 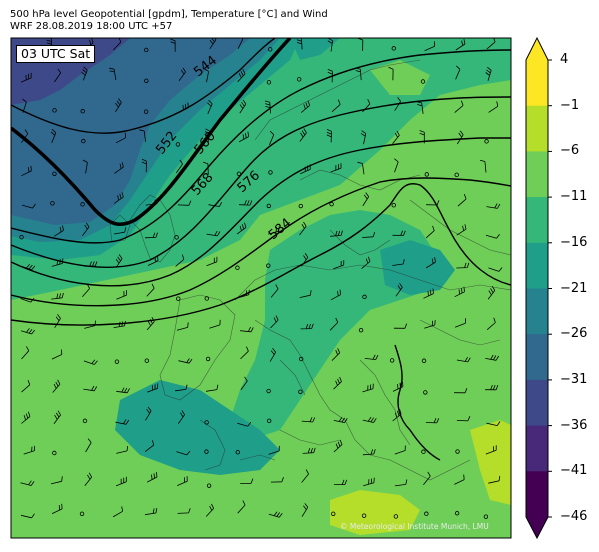 What do you see at coordinates (417, 267) in the screenshot?
I see `temperature-band-cool-east` at bounding box center [417, 267].